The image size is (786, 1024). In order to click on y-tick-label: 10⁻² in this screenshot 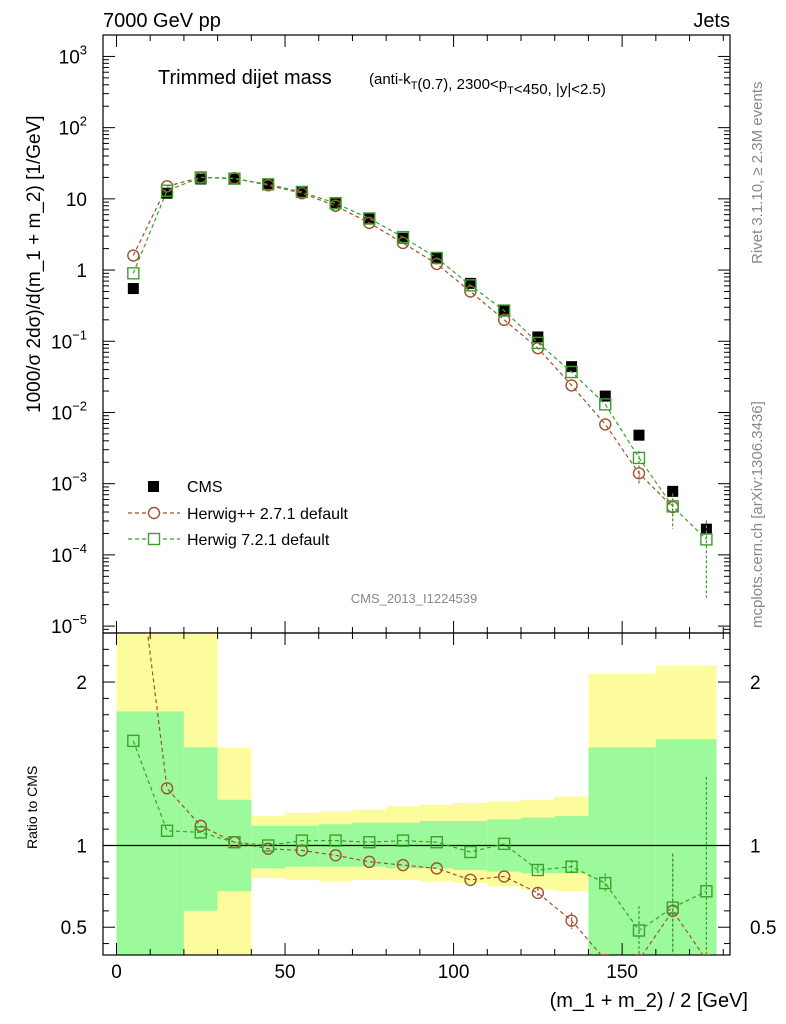, I will do `click(69, 411)`.